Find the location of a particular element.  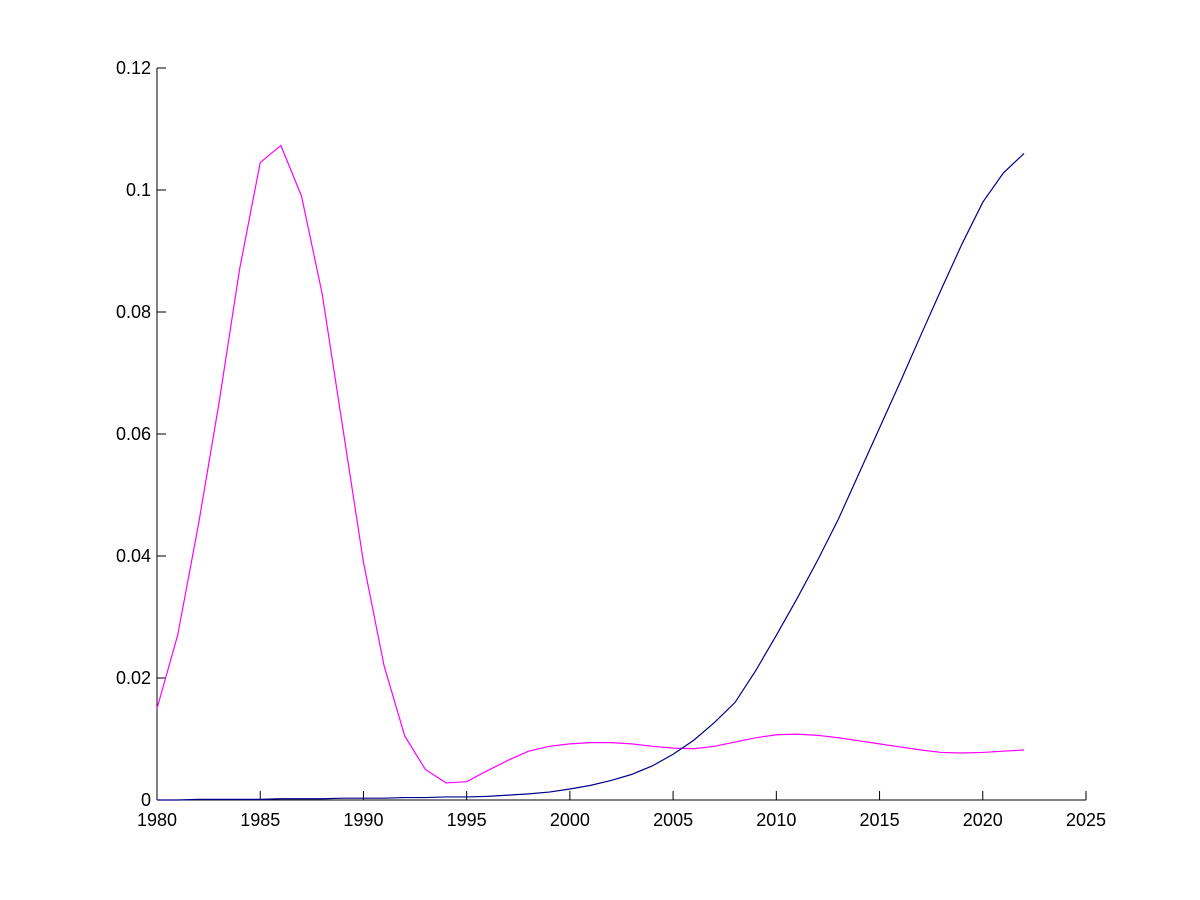

x-tick-label: 2025 is located at coordinates (1086, 820).